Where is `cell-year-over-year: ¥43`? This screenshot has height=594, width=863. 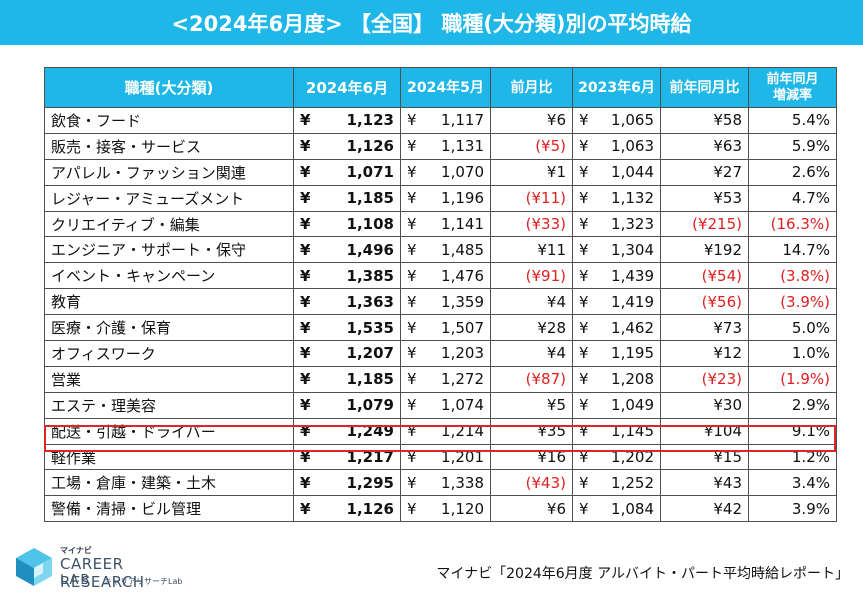 cell-year-over-year: ¥43 is located at coordinates (704, 483).